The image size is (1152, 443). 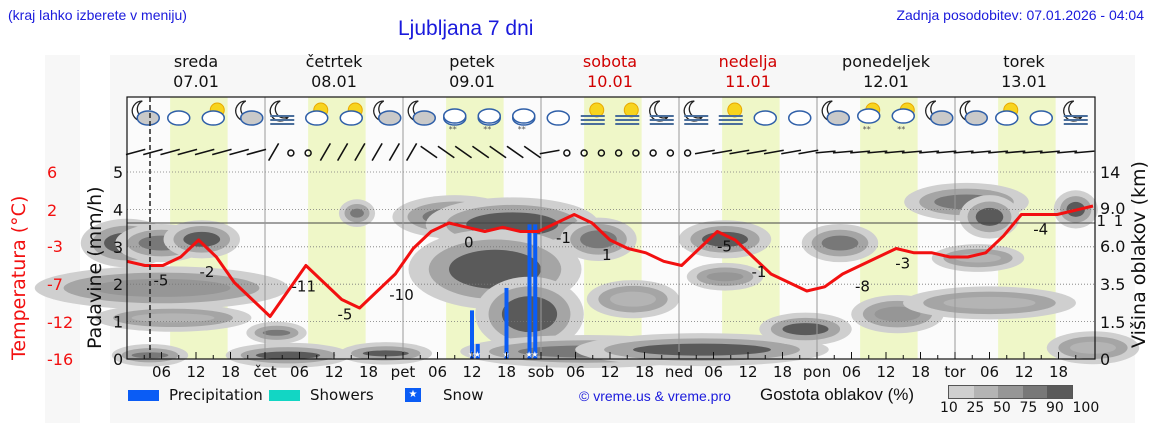 What do you see at coordinates (748, 81) in the screenshot?
I see `day-date: 11.01` at bounding box center [748, 81].